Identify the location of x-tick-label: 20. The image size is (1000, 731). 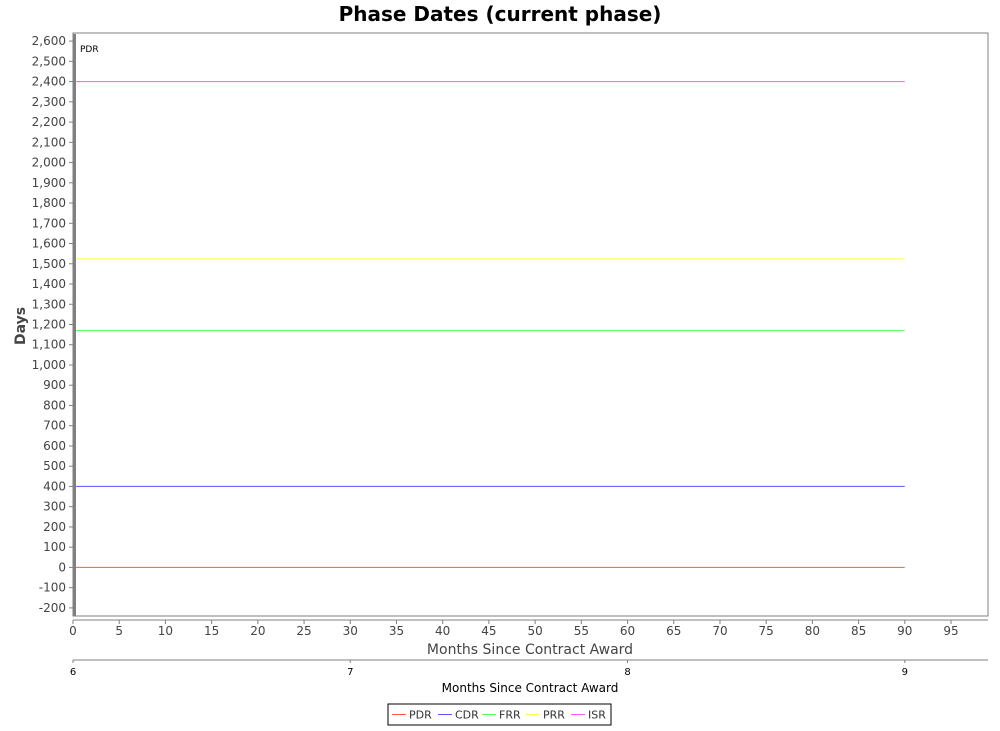
(257, 631).